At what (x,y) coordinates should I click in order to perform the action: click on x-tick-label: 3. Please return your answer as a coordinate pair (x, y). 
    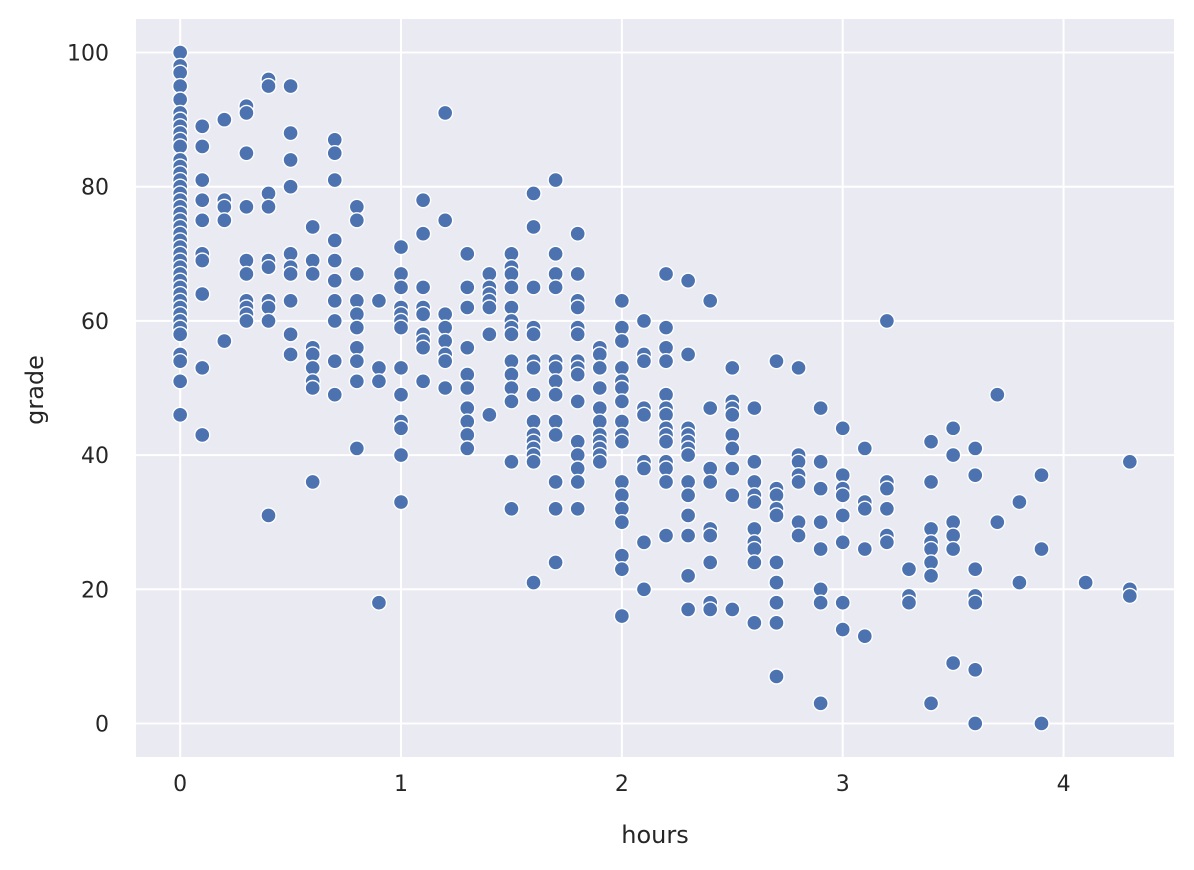
    Looking at the image, I should click on (843, 784).